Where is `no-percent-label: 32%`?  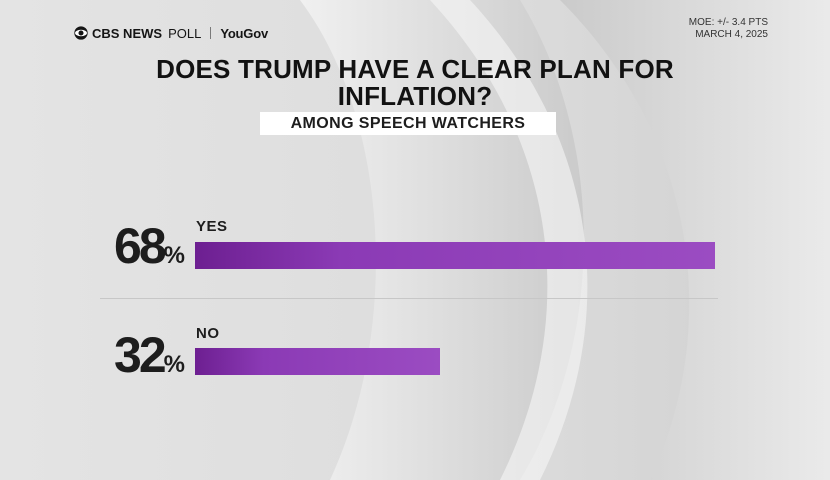 no-percent-label: 32% is located at coordinates (142, 355).